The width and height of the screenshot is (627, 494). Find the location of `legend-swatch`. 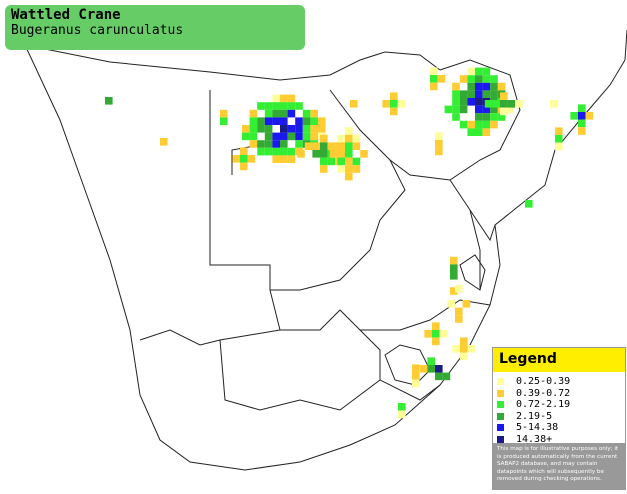

legend-swatch is located at coordinates (500, 416).